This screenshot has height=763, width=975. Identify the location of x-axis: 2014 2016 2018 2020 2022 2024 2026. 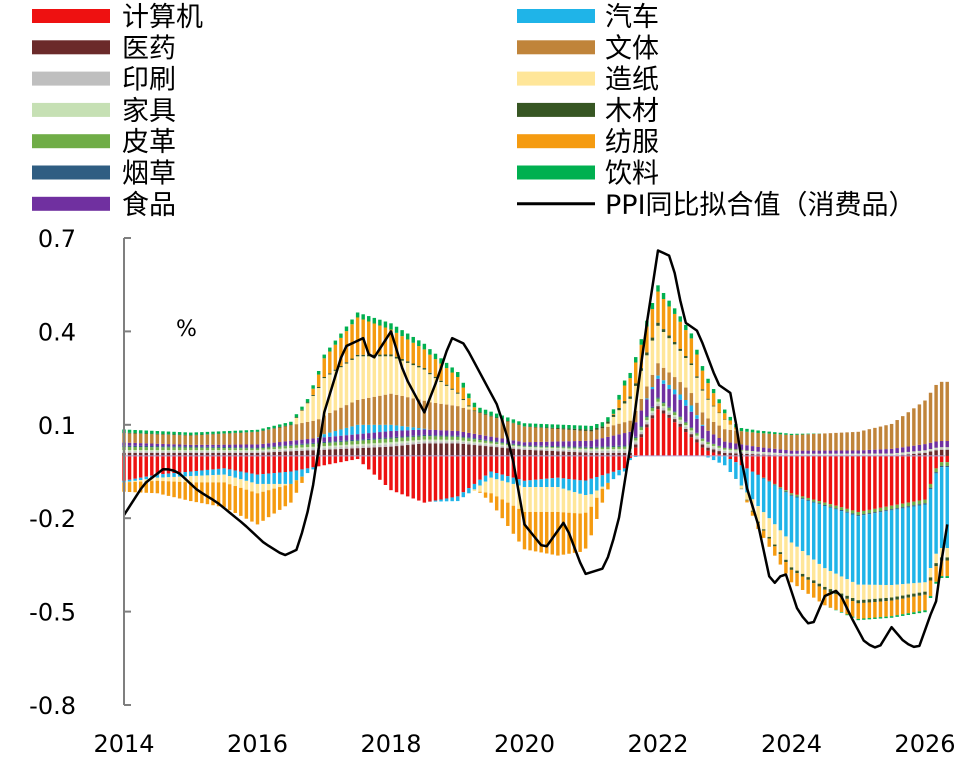
(524, 744).